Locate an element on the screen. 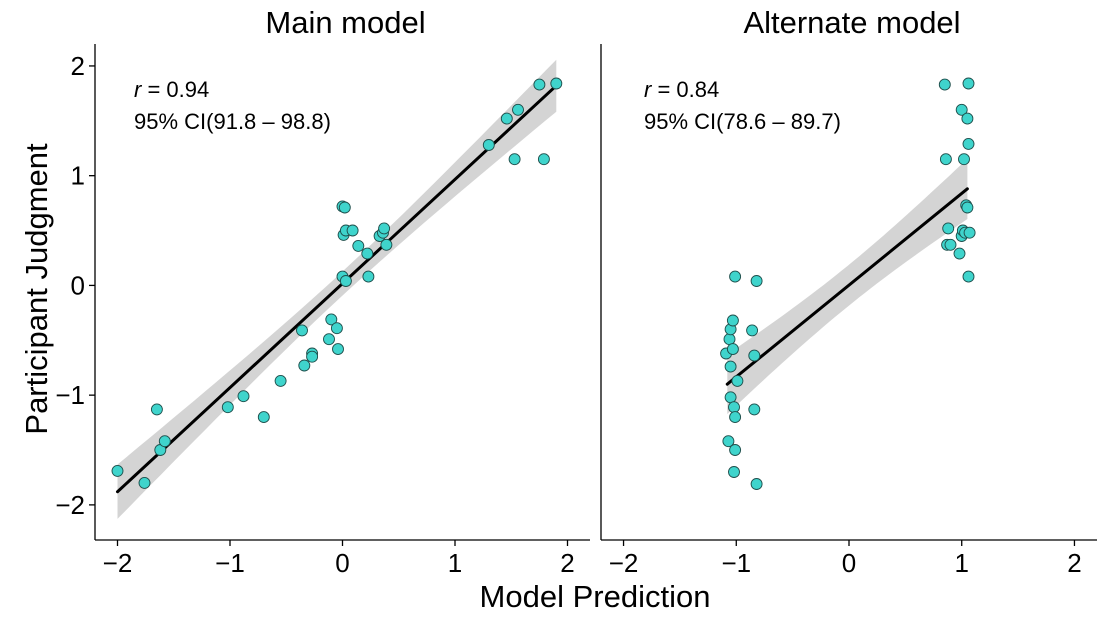  confidence-interval-label: 95% CI(78.6 – 89.7) is located at coordinates (742, 121).